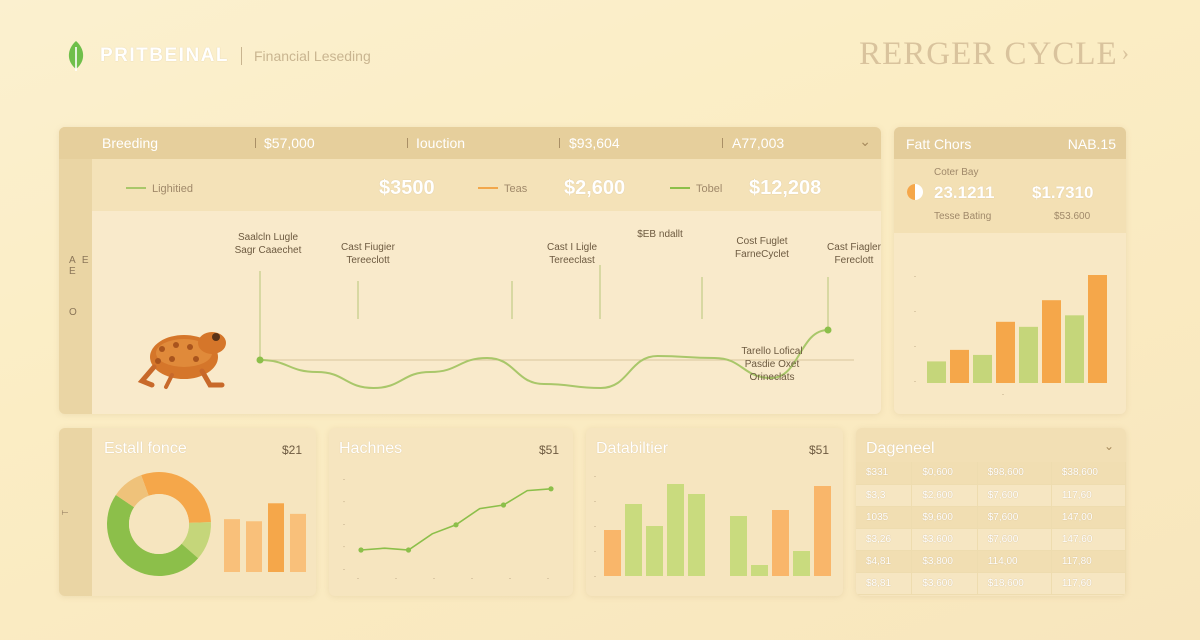 The width and height of the screenshot is (1200, 640). What do you see at coordinates (762, 254) in the screenshot?
I see `annotation-line: FarneCyclet` at bounding box center [762, 254].